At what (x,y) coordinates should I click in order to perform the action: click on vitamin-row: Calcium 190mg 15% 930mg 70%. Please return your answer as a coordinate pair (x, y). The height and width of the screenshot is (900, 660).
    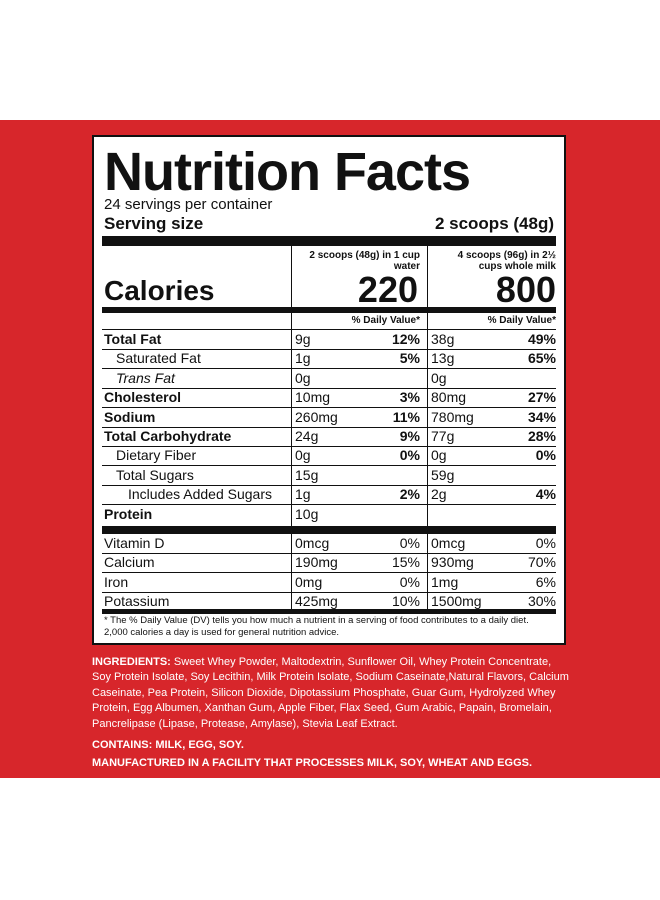
    Looking at the image, I should click on (329, 562).